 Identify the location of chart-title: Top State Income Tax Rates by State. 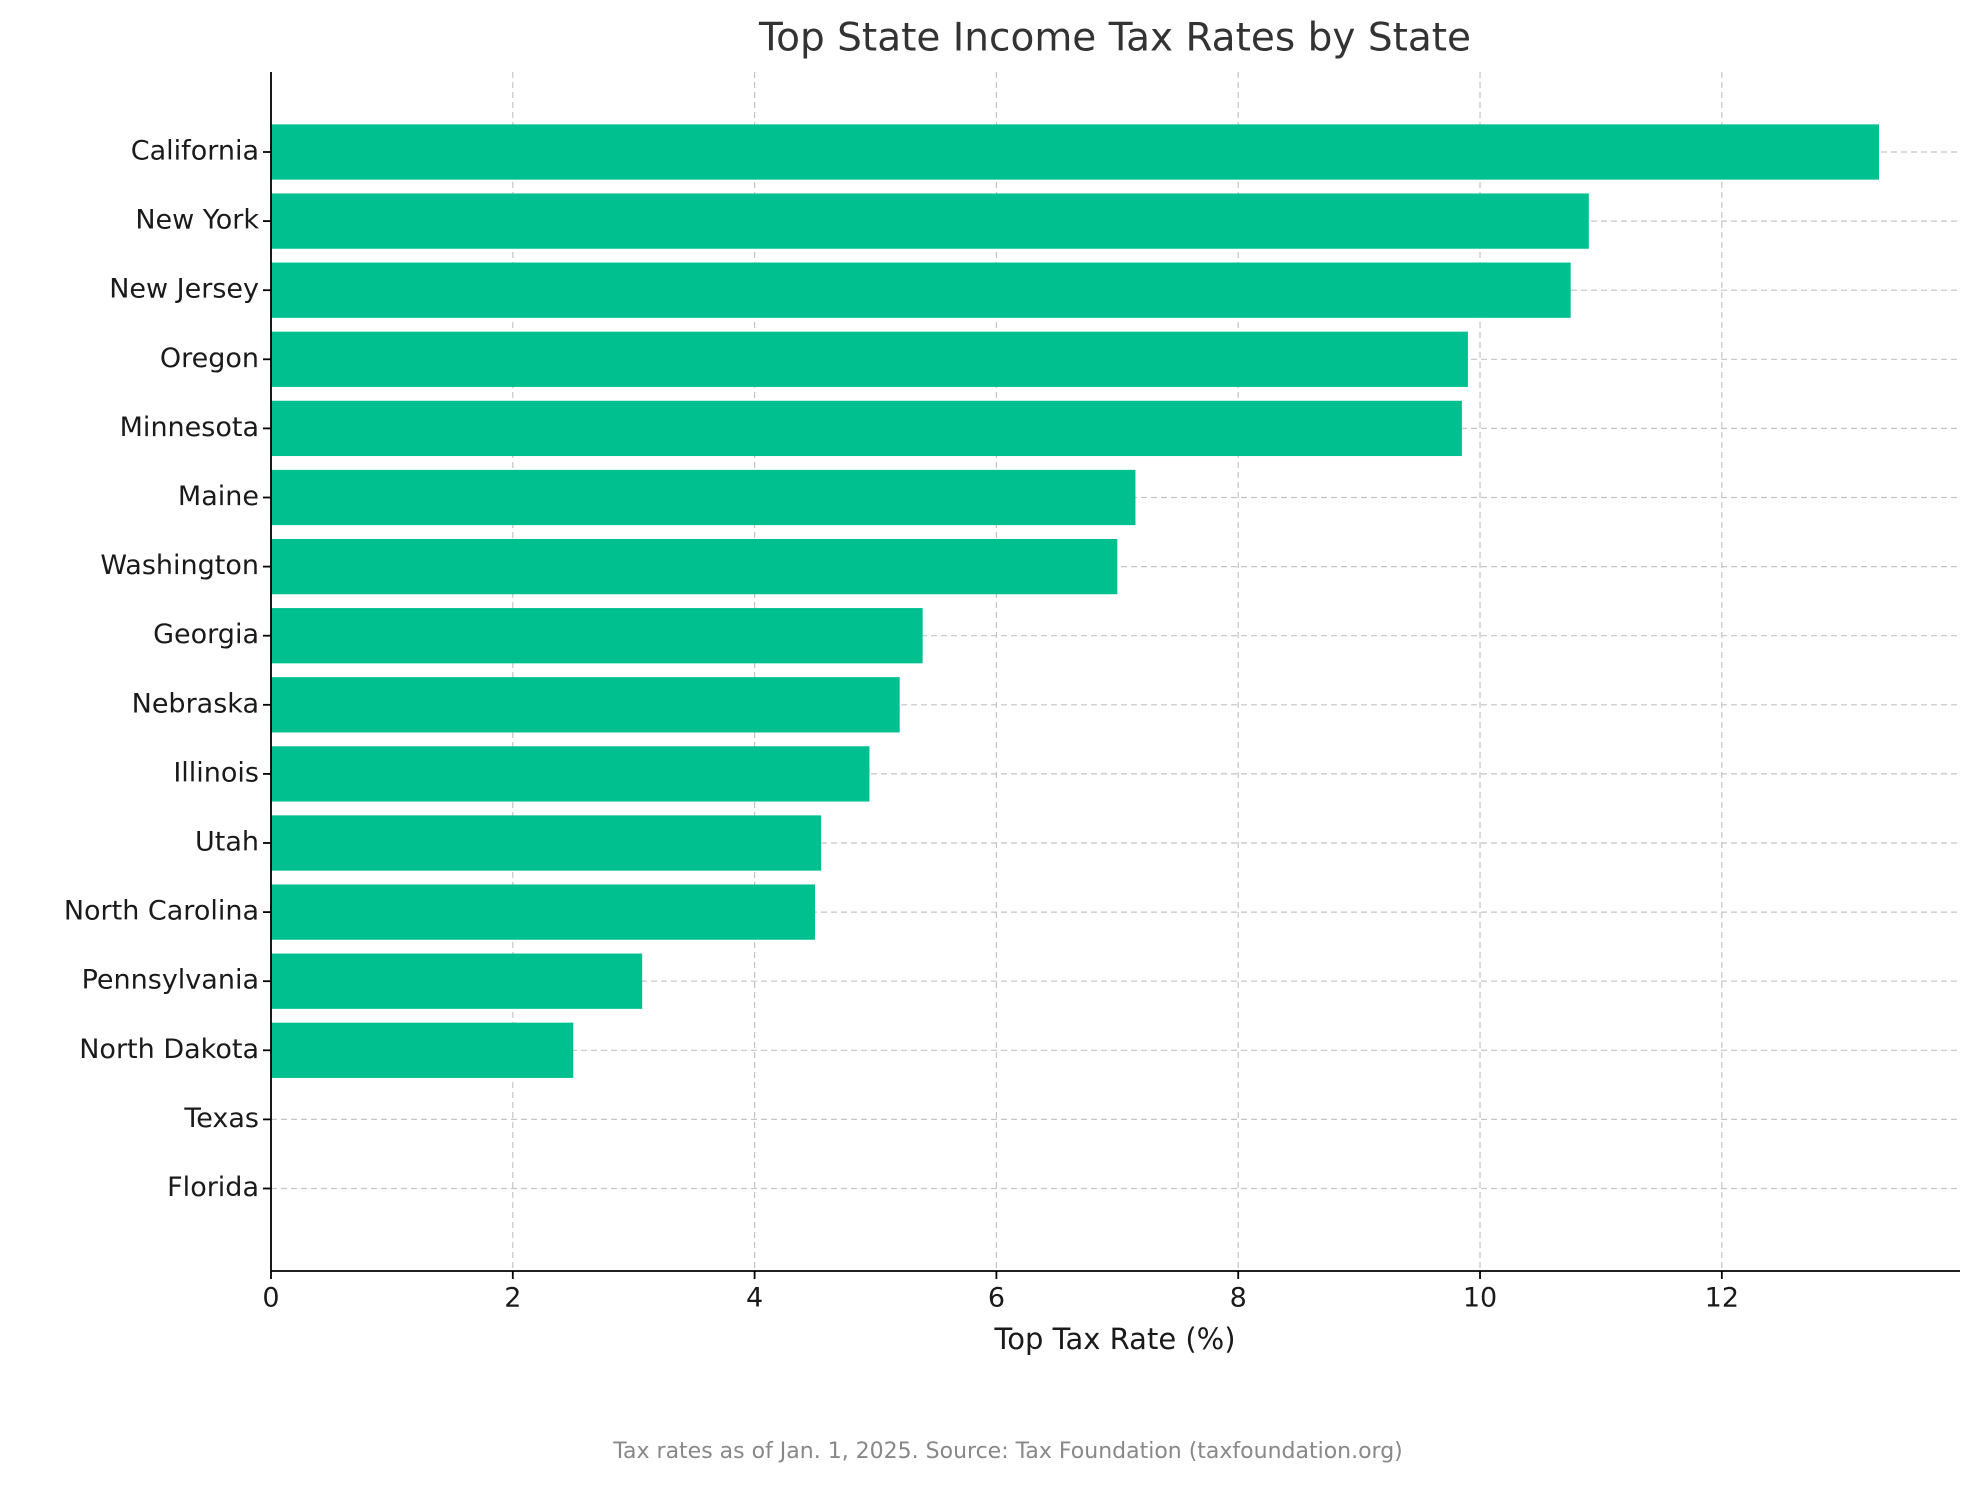
(1114, 38).